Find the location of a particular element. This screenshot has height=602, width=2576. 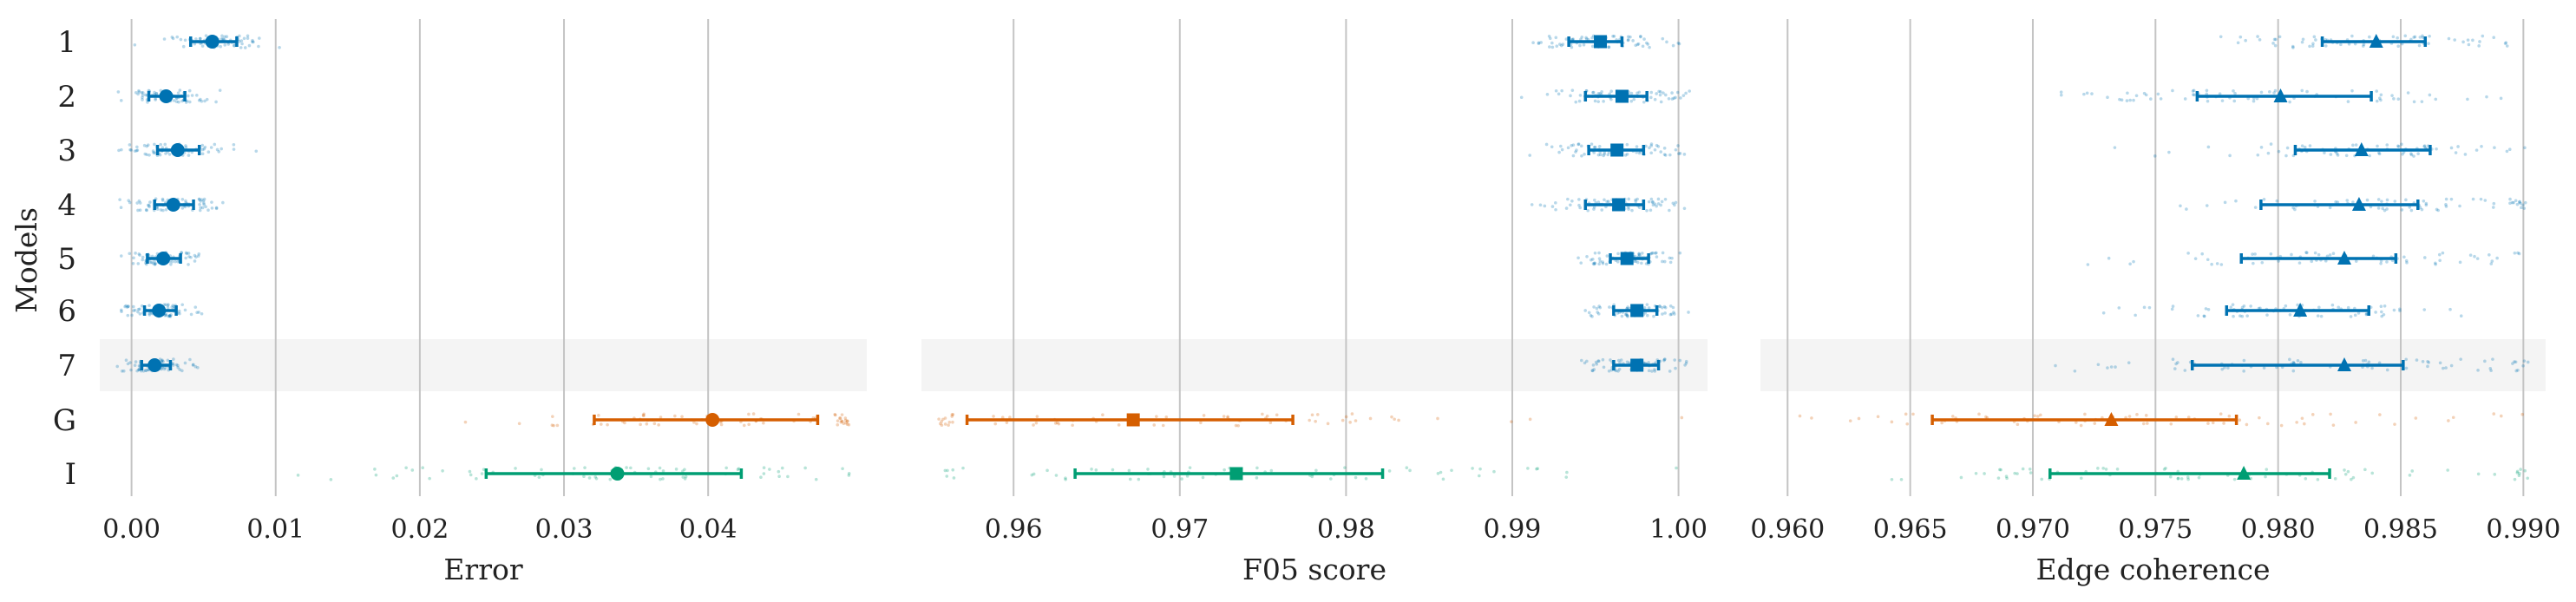

highlight-band is located at coordinates (1314, 365).